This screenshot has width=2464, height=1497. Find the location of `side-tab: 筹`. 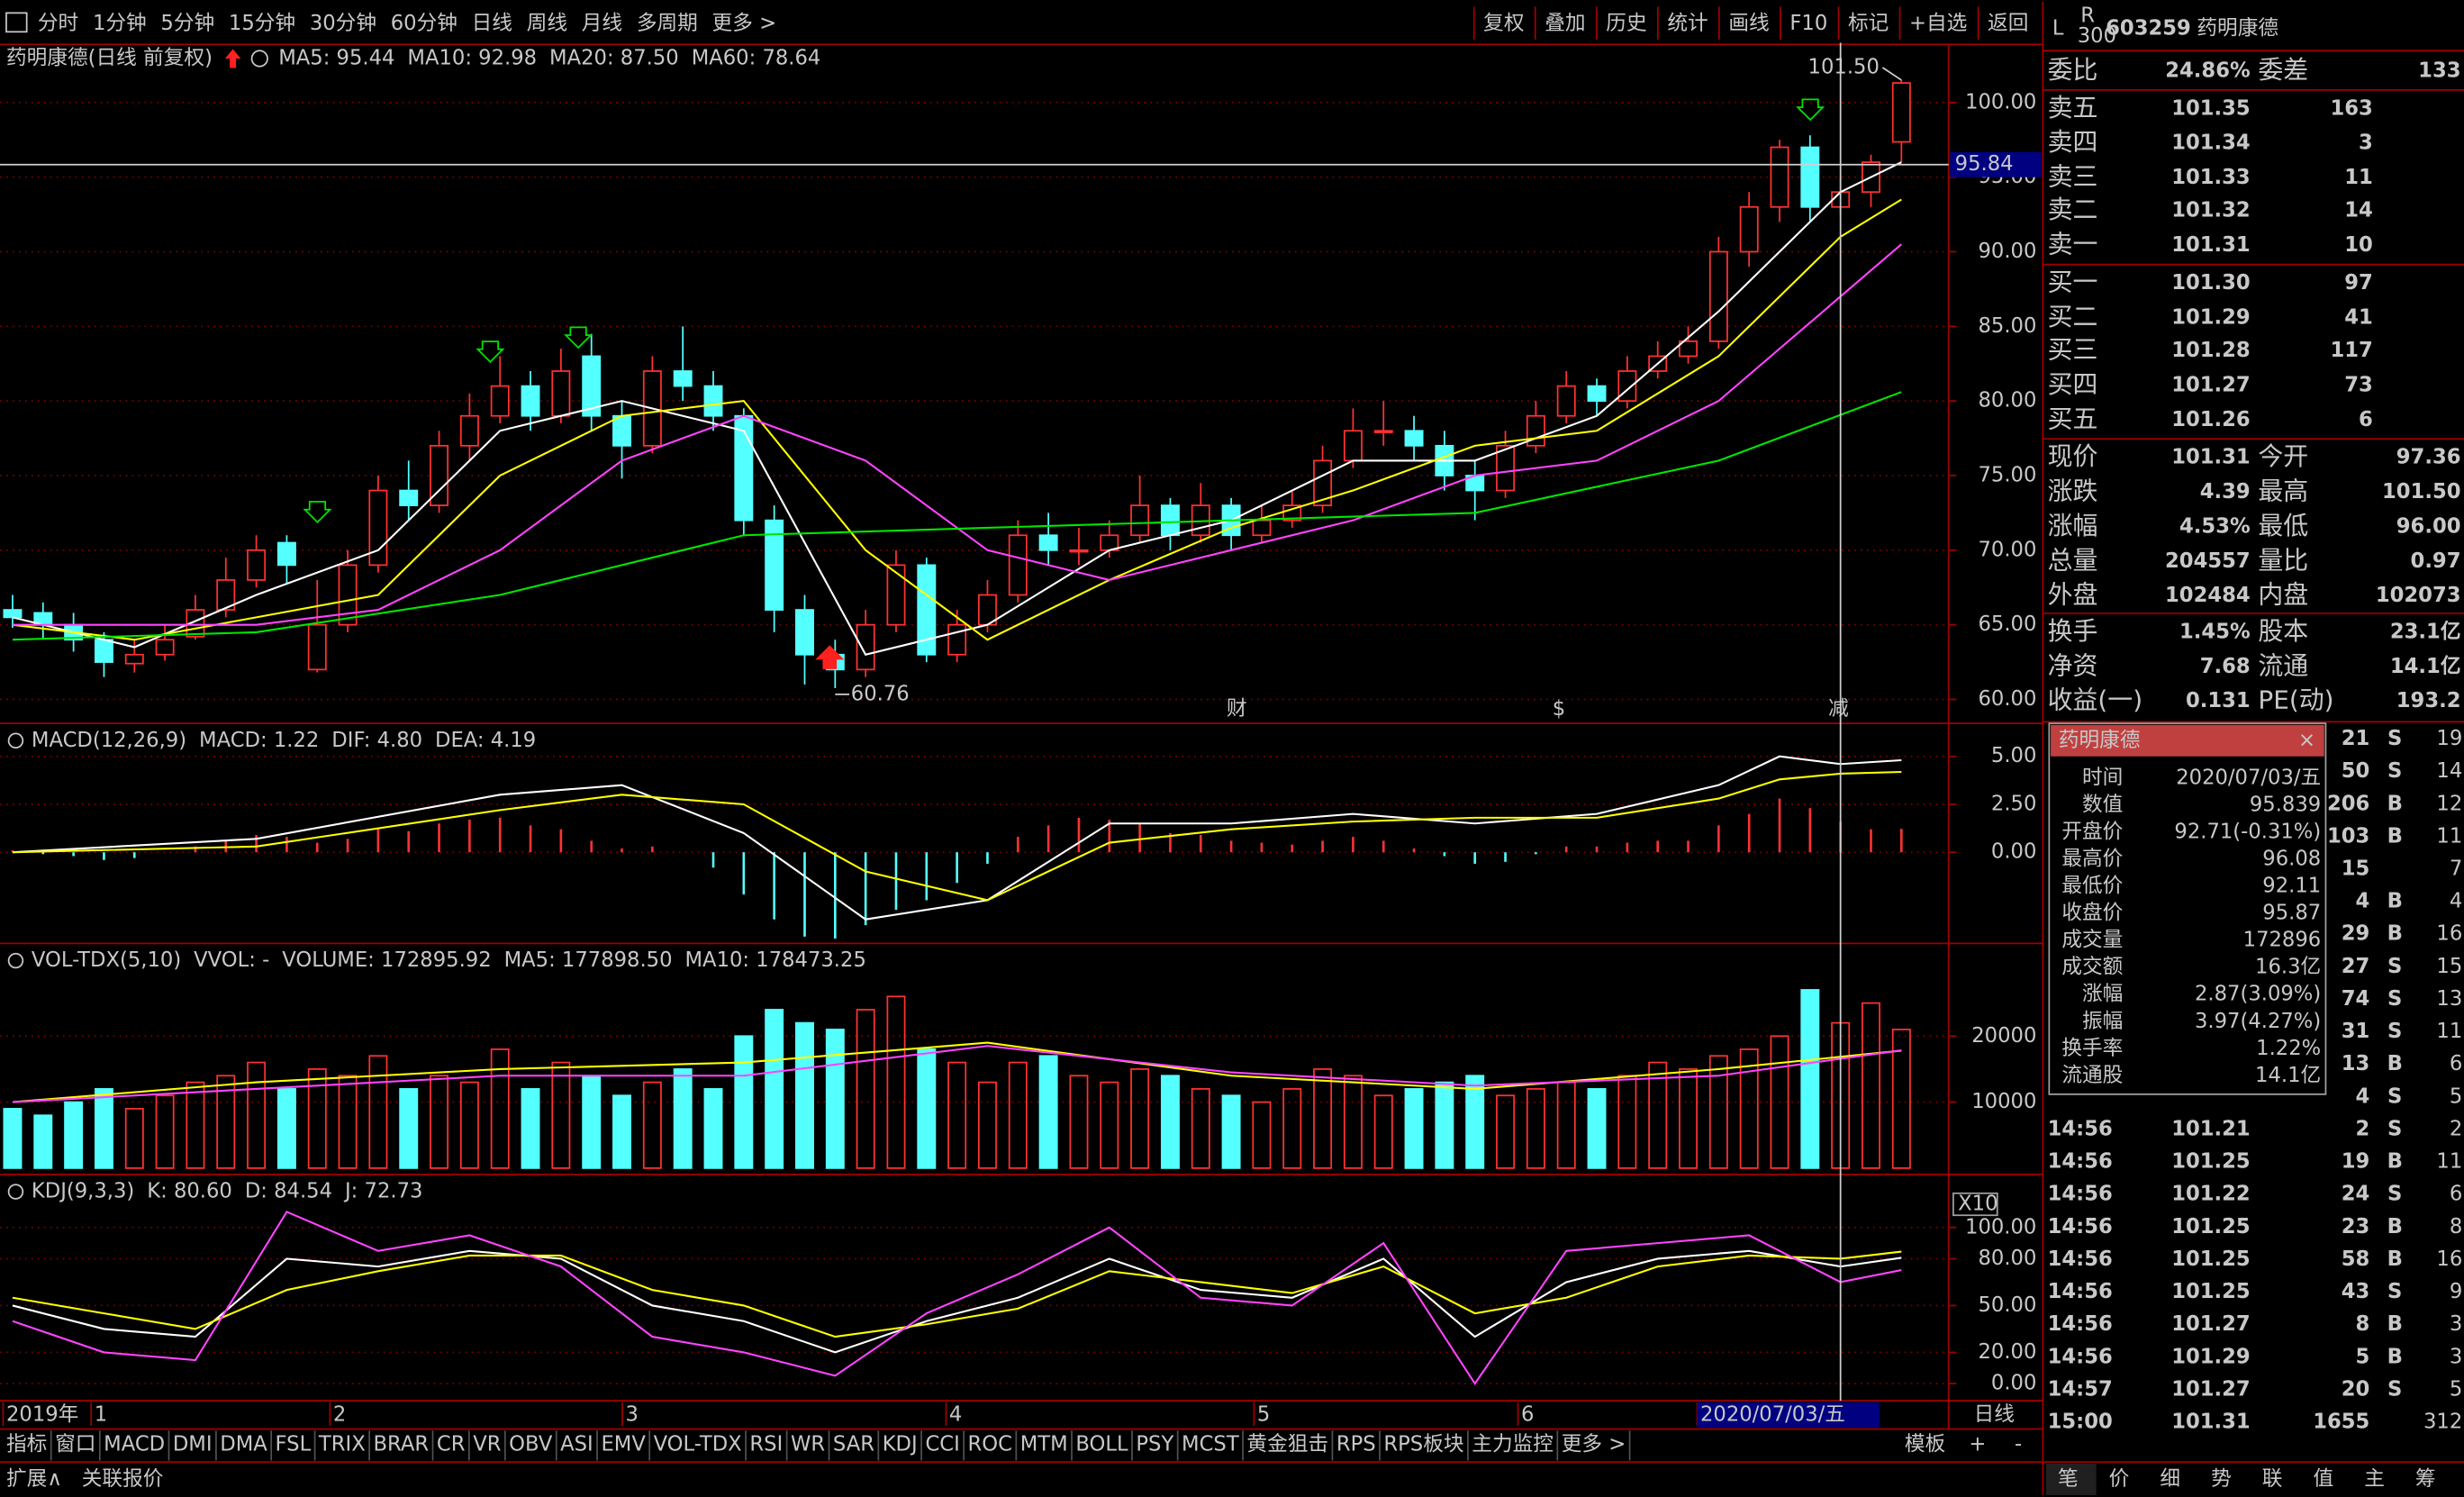

side-tab: 筹 is located at coordinates (2425, 1479).